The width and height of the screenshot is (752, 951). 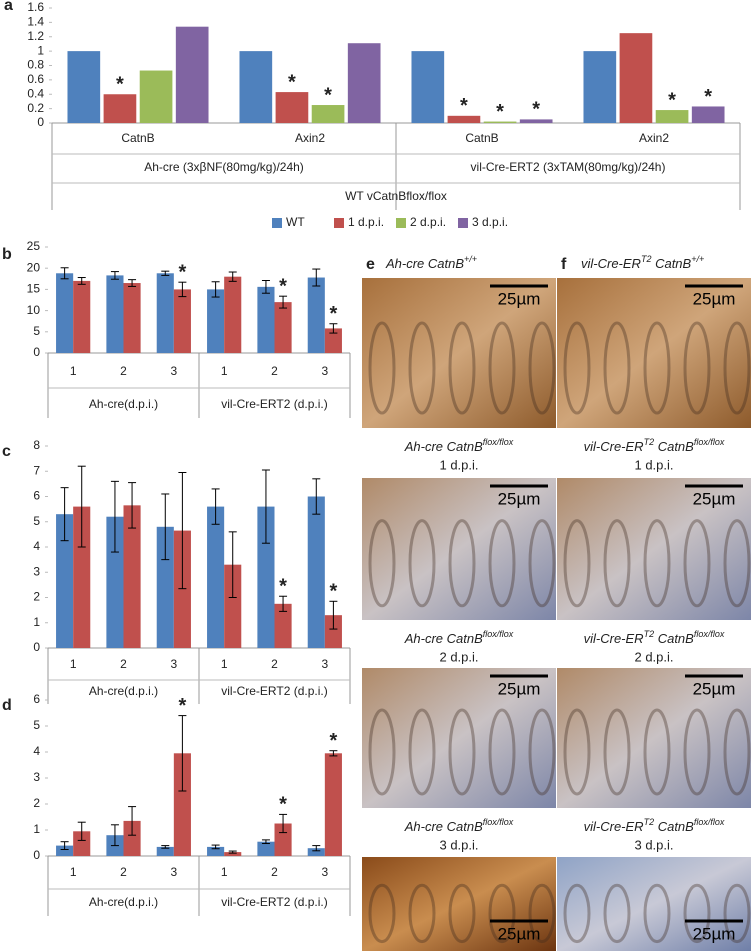 I want to click on legend-swatch, so click(x=401, y=223).